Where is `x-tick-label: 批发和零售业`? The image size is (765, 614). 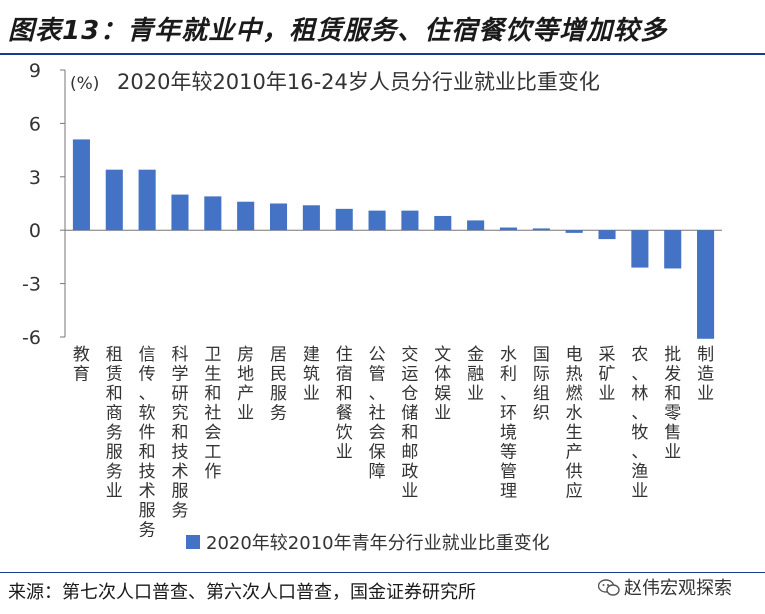
x-tick-label: 批发和零售业 is located at coordinates (672, 404).